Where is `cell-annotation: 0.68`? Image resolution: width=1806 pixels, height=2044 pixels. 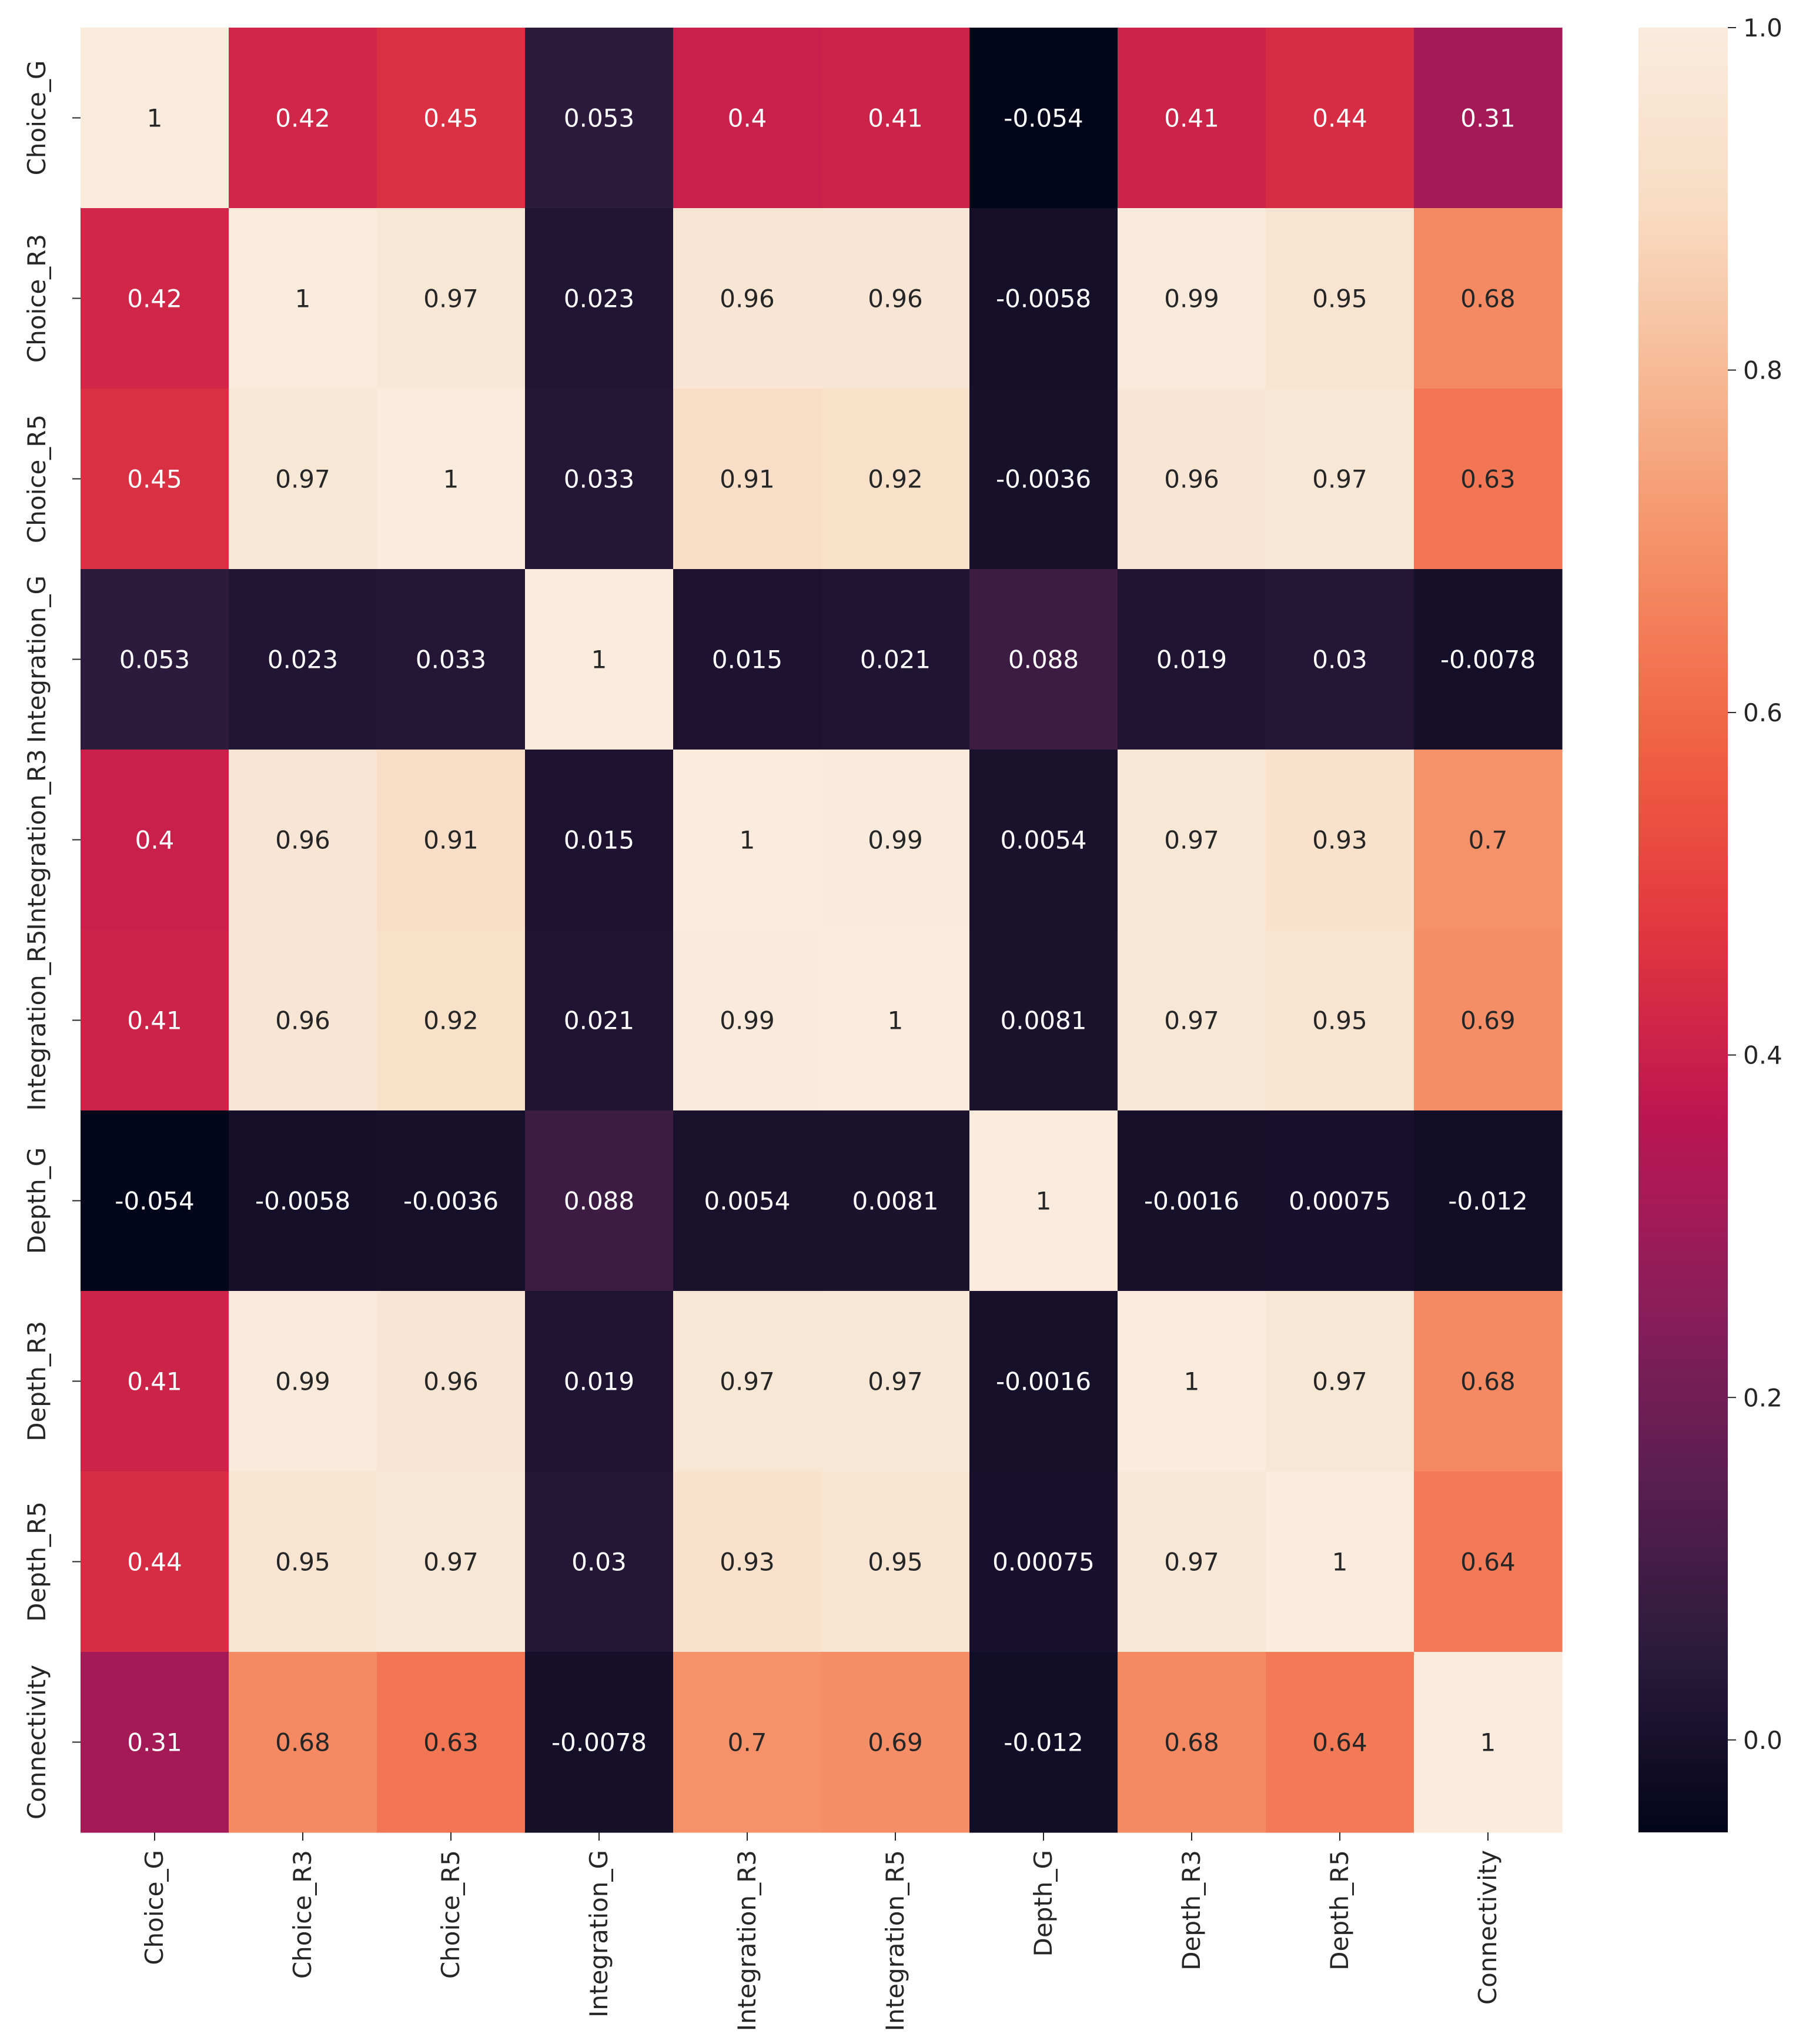 cell-annotation: 0.68 is located at coordinates (1488, 1381).